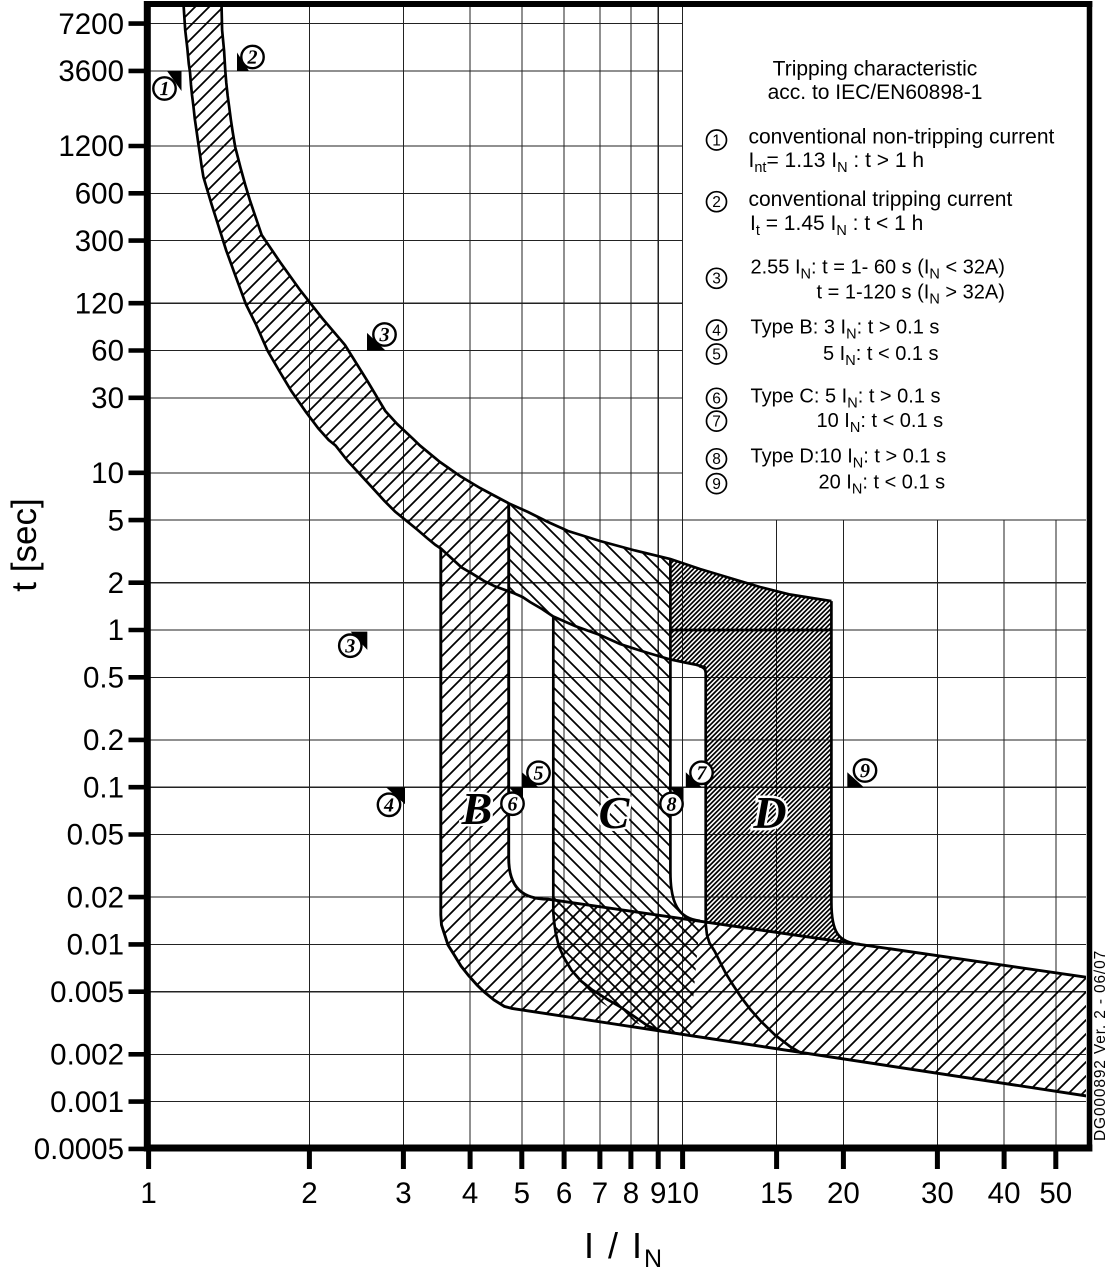 Image resolution: width=1111 pixels, height=1280 pixels. What do you see at coordinates (99, 241) in the screenshot?
I see `svg-text: 300` at bounding box center [99, 241].